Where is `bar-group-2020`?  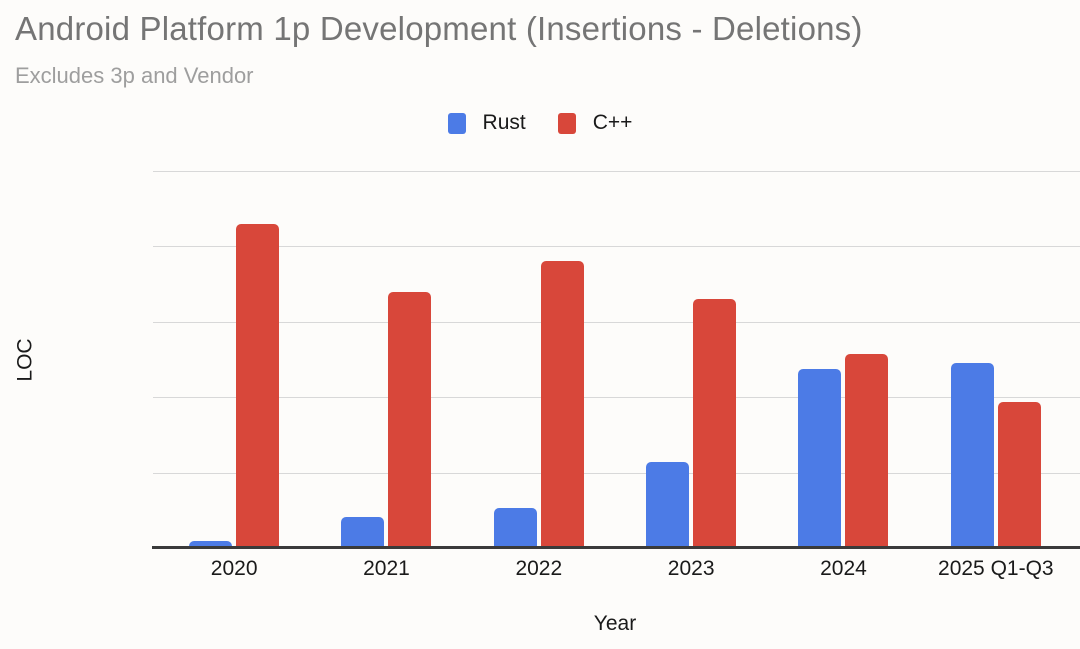 bar-group-2020 is located at coordinates (234, 385).